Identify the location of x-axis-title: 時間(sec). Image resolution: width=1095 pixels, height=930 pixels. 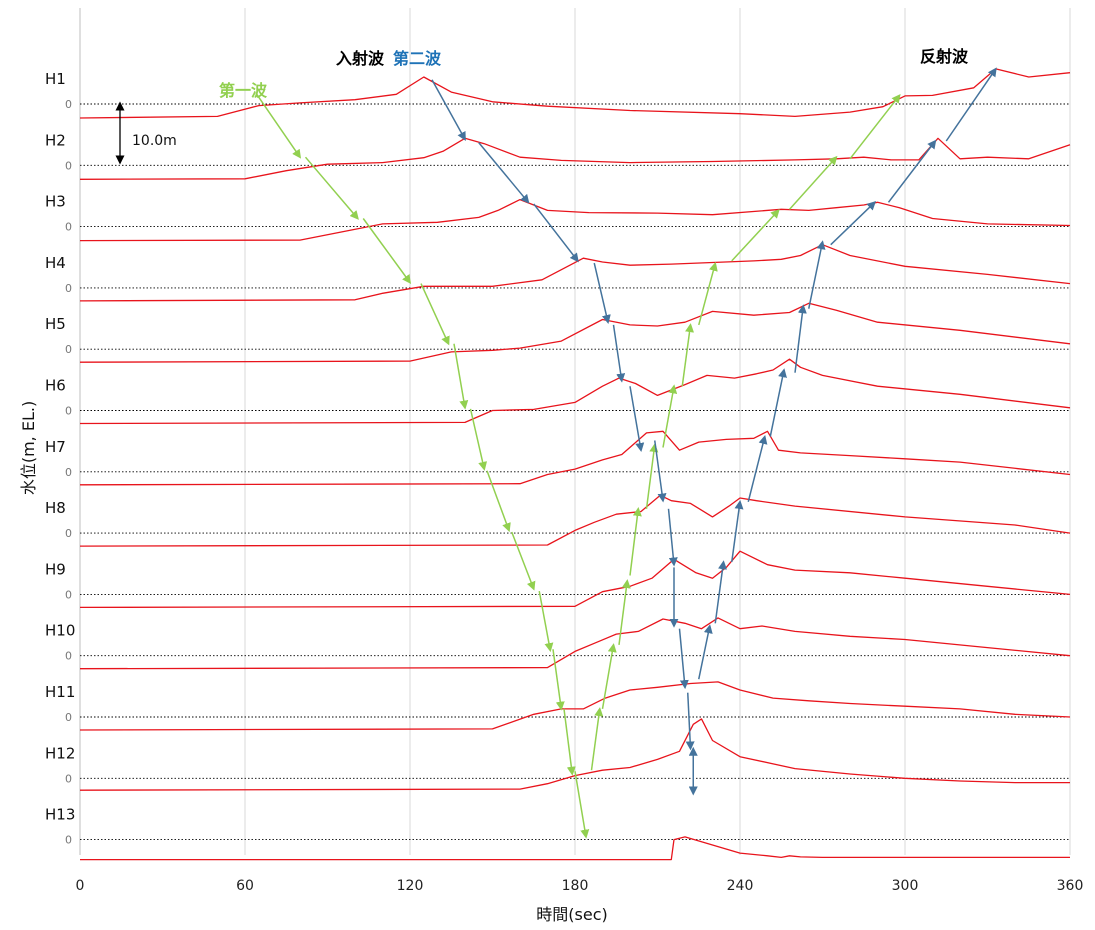
(571, 914).